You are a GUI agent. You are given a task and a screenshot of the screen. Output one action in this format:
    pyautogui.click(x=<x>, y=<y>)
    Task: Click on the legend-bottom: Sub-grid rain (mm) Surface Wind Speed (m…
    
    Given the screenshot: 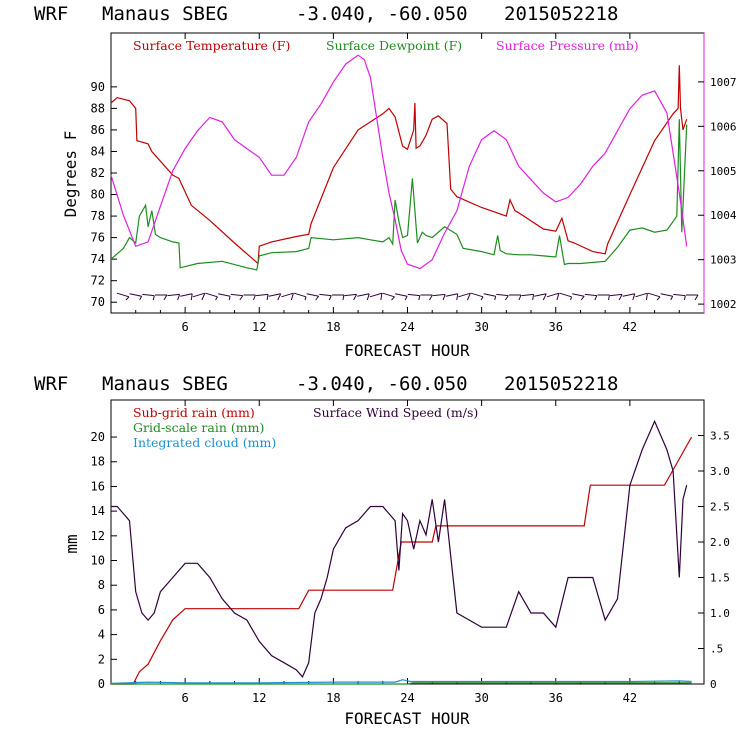 What is the action you would take?
    pyautogui.click(x=305, y=427)
    